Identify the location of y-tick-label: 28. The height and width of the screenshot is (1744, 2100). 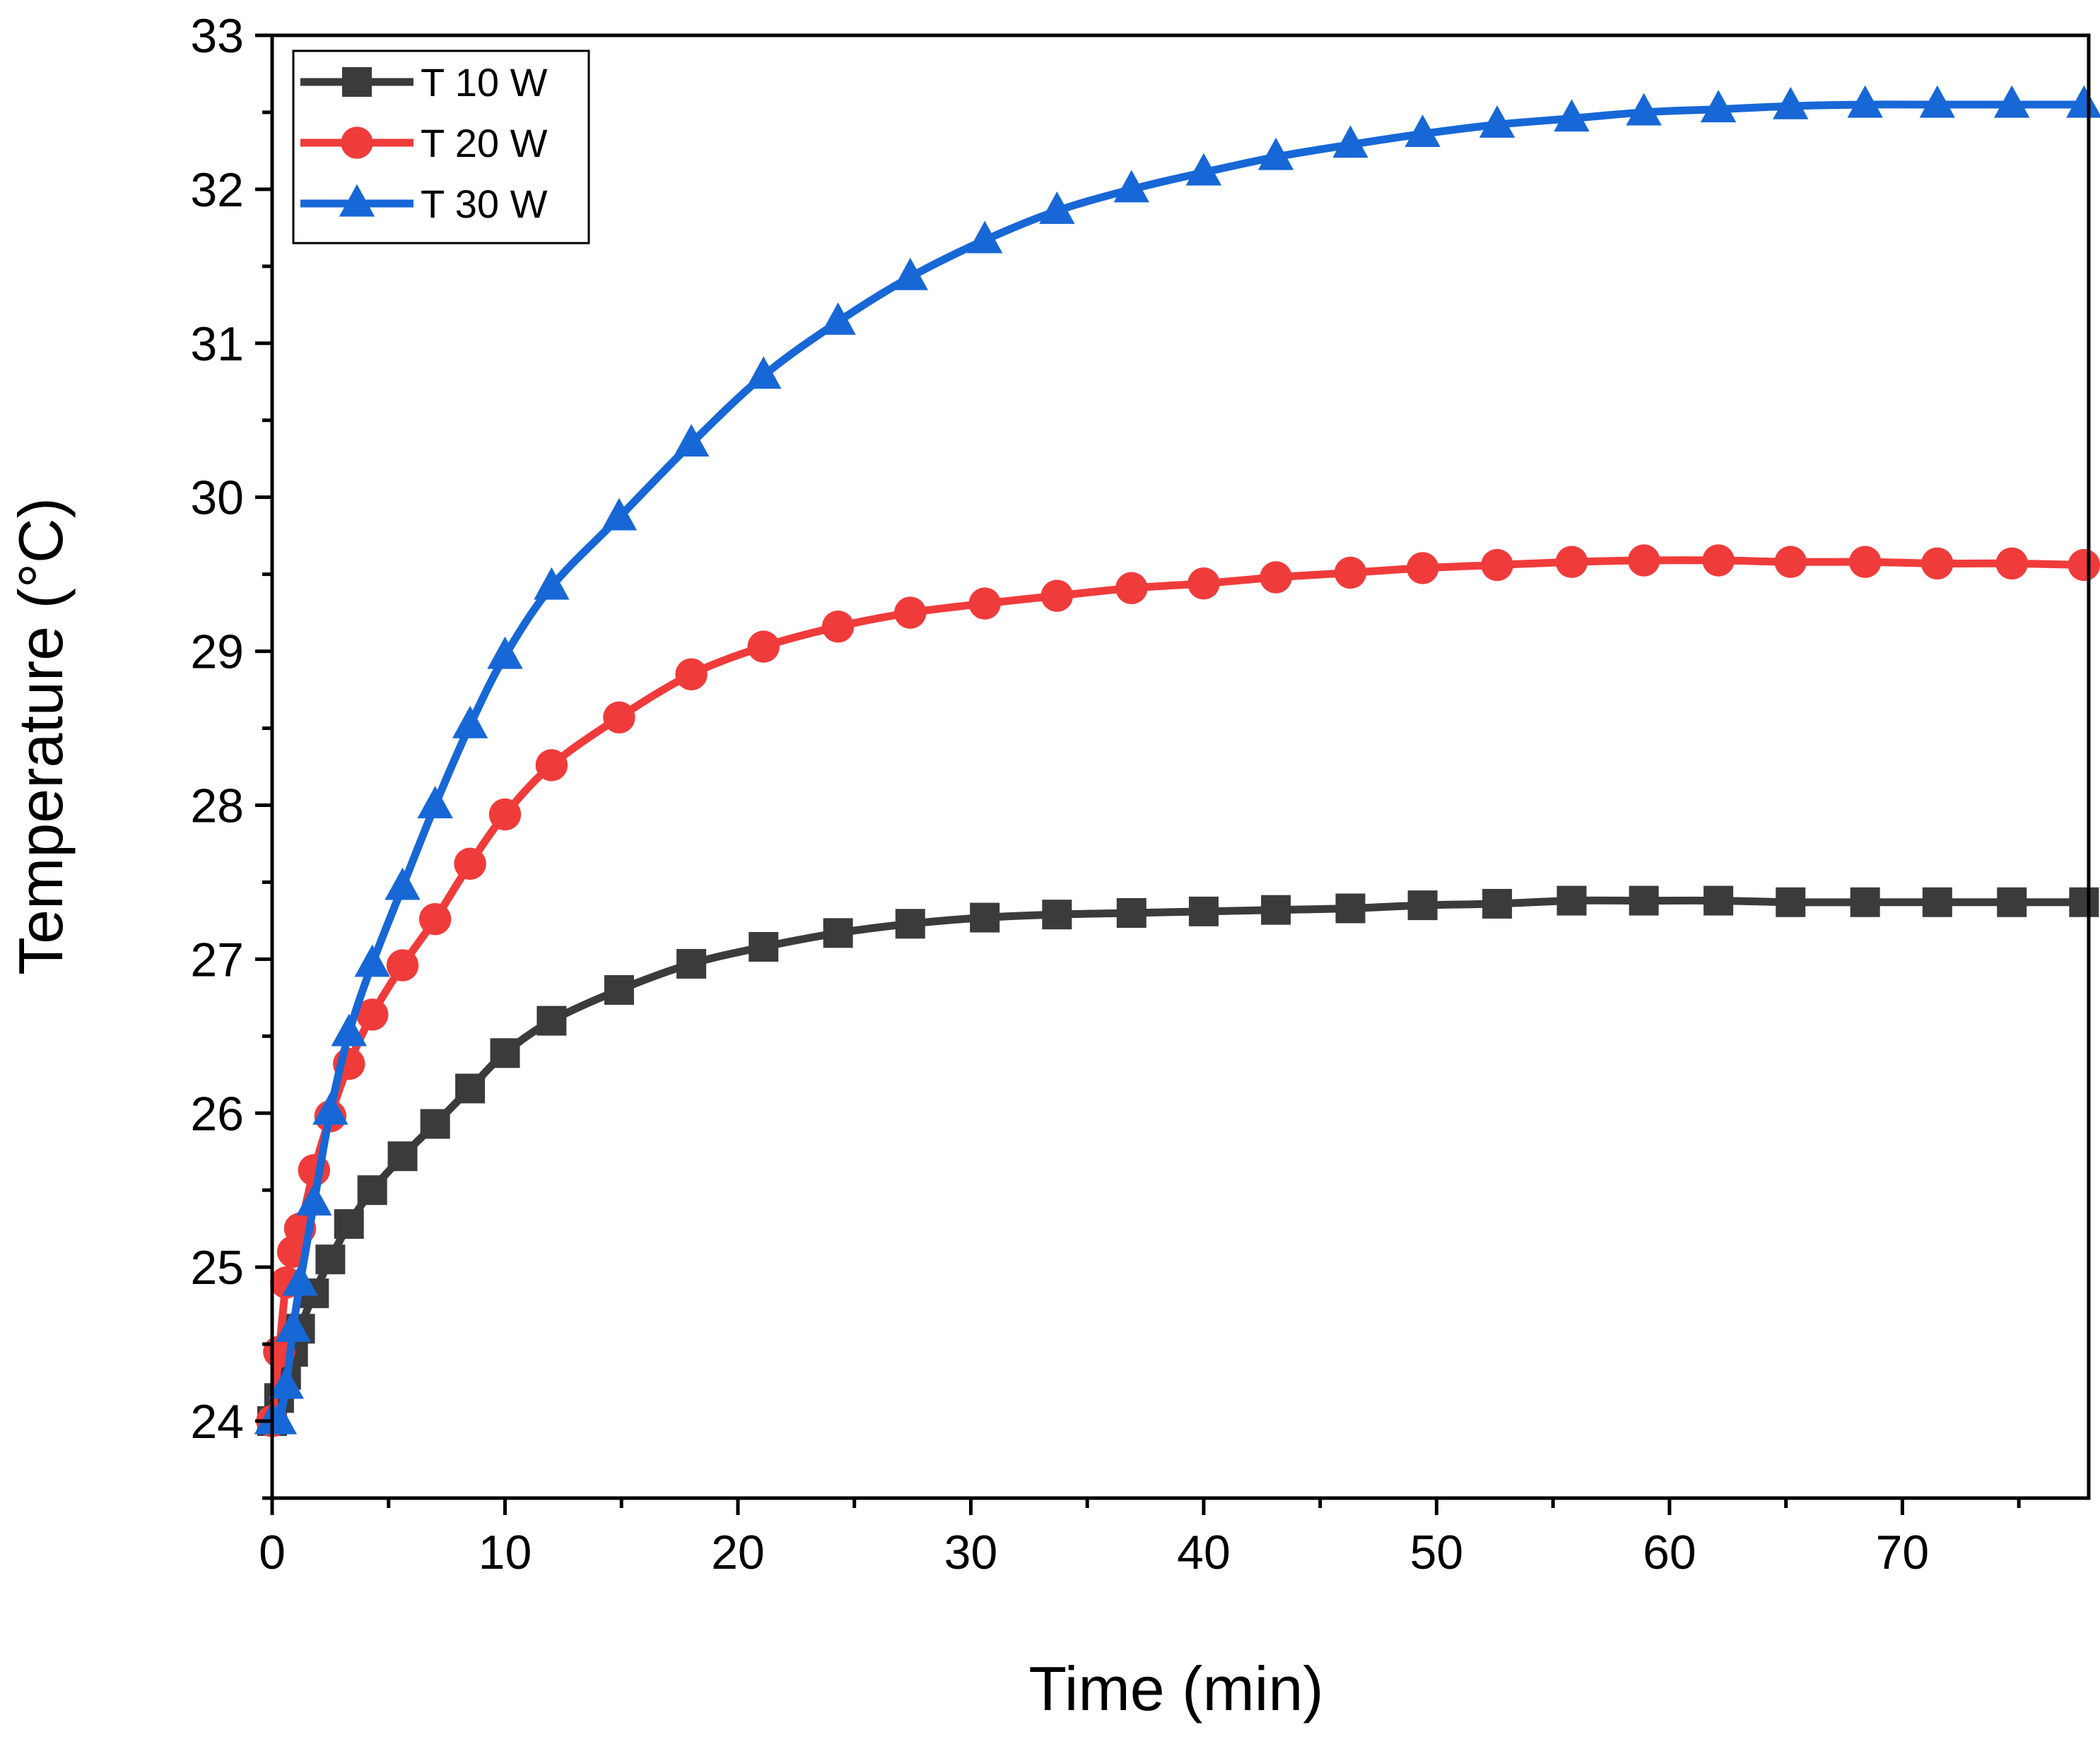
(217, 805).